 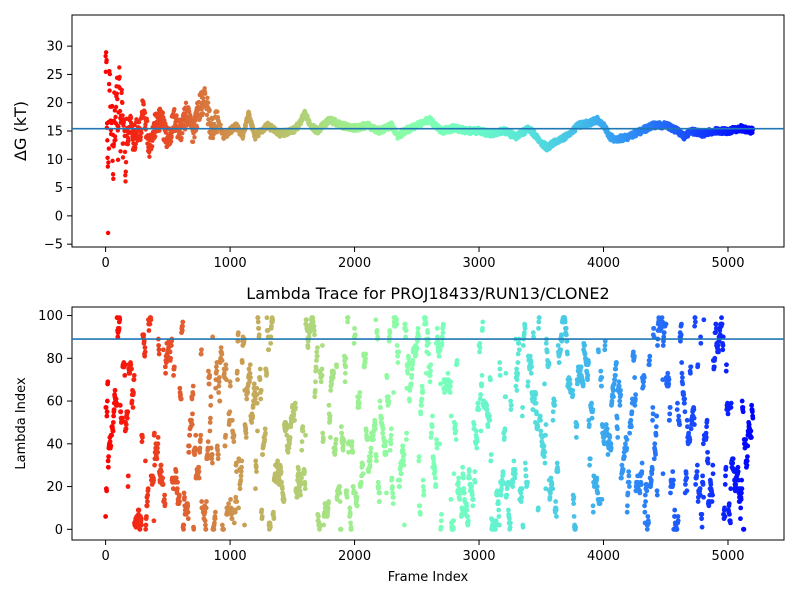 What do you see at coordinates (54, 75) in the screenshot?
I see `delta-g-y-tick-label: 25` at bounding box center [54, 75].